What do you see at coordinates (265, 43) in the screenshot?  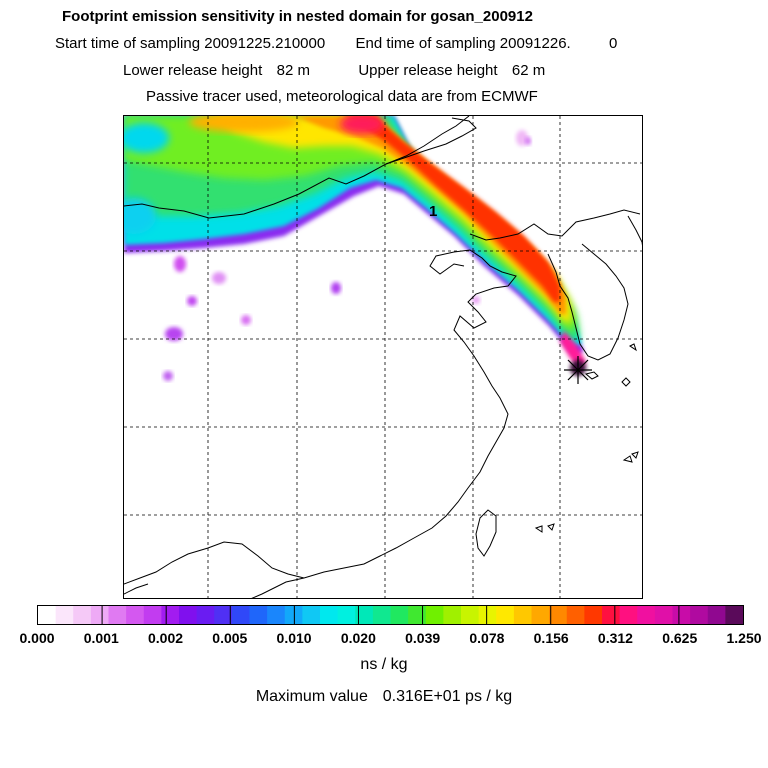 I see `start-value: 20091225.210000` at bounding box center [265, 43].